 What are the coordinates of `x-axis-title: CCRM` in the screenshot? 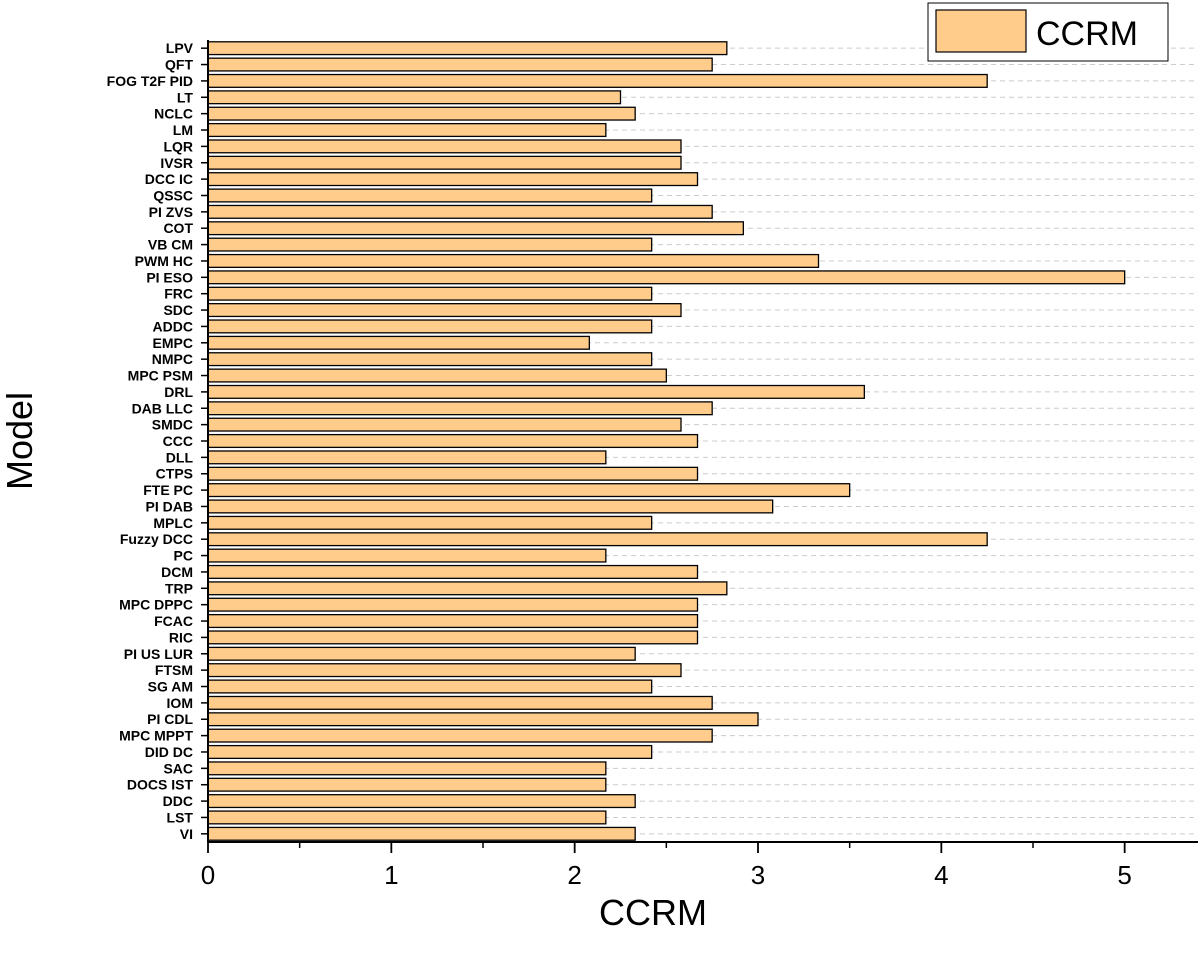 It's located at (653, 912).